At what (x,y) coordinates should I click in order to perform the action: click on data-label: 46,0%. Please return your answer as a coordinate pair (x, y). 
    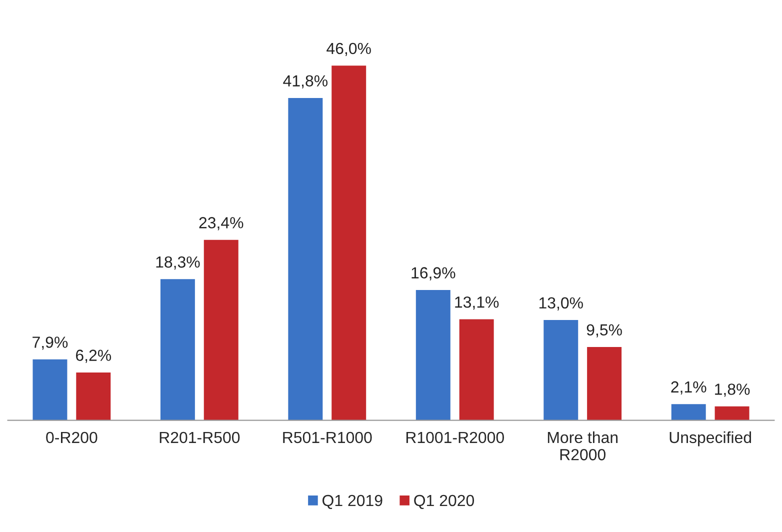
    Looking at the image, I should click on (348, 49).